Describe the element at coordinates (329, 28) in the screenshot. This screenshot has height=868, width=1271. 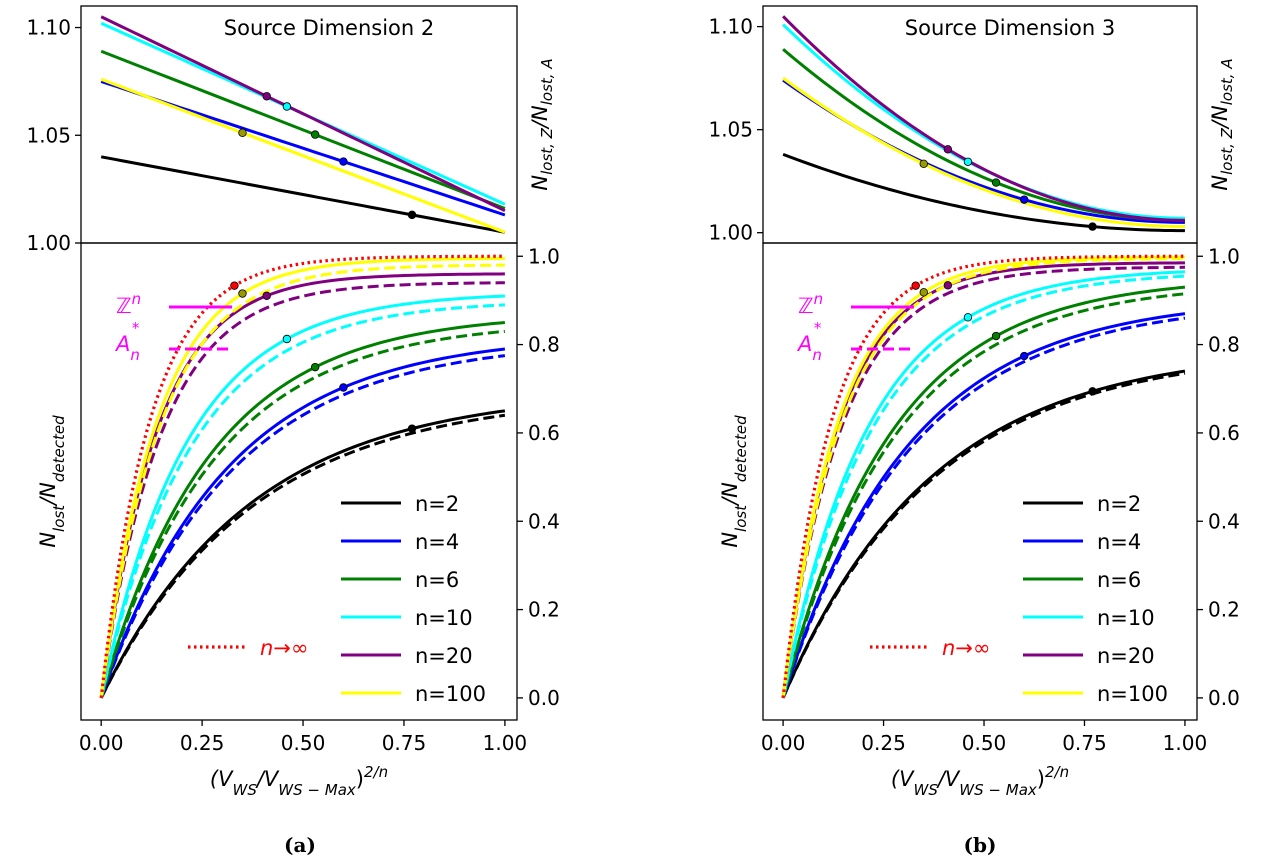
I see `subplot-title: Source Dimension 2` at that location.